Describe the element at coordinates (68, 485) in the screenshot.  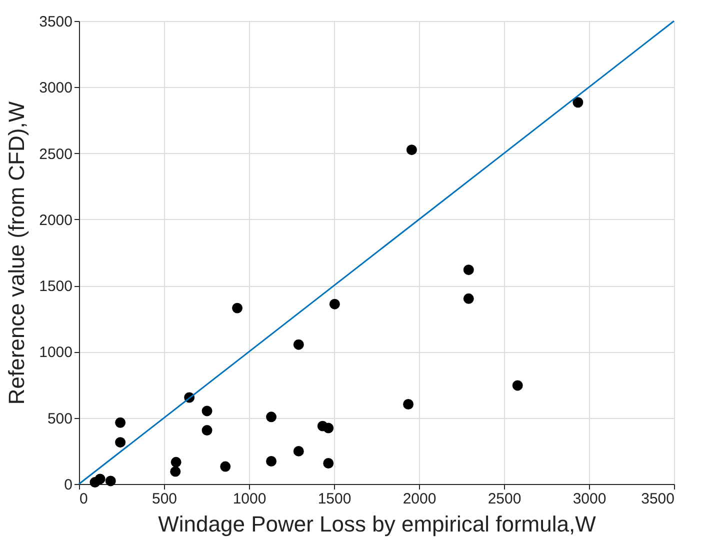
I see `y-tick-label: 0` at that location.